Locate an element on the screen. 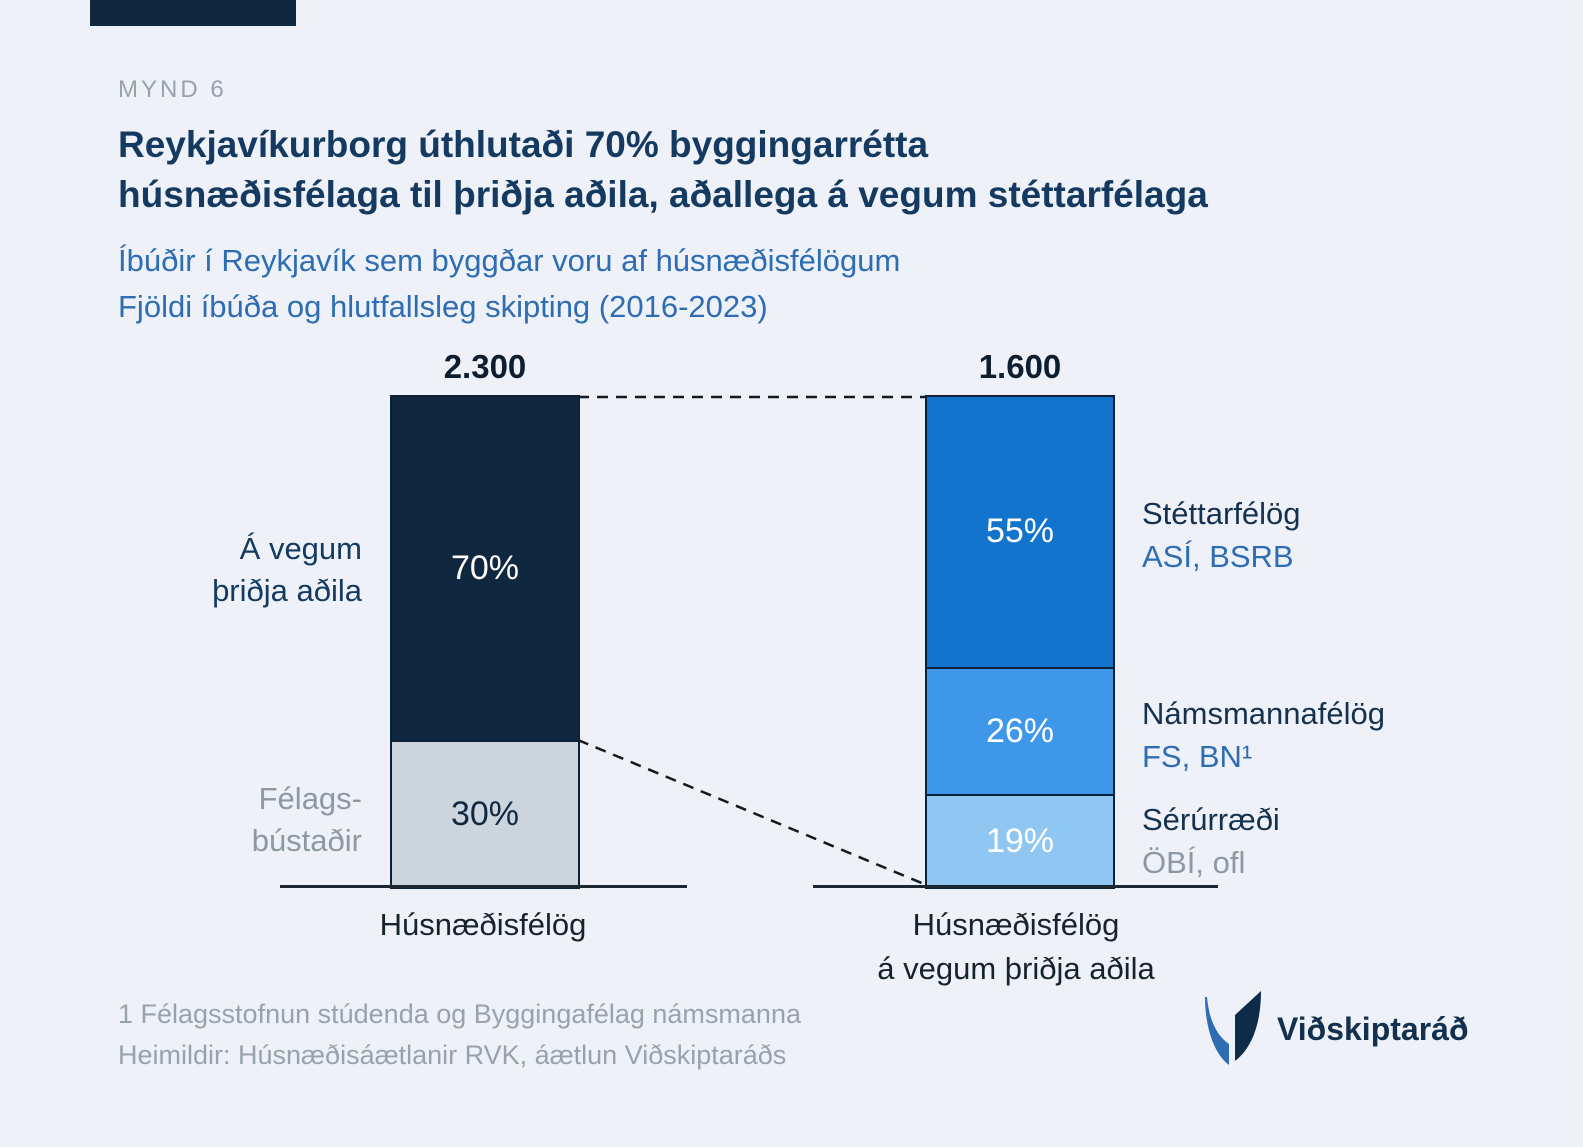  legend-namsmannafelog: Námsmannafélög FS, BN¹ is located at coordinates (1263, 735).